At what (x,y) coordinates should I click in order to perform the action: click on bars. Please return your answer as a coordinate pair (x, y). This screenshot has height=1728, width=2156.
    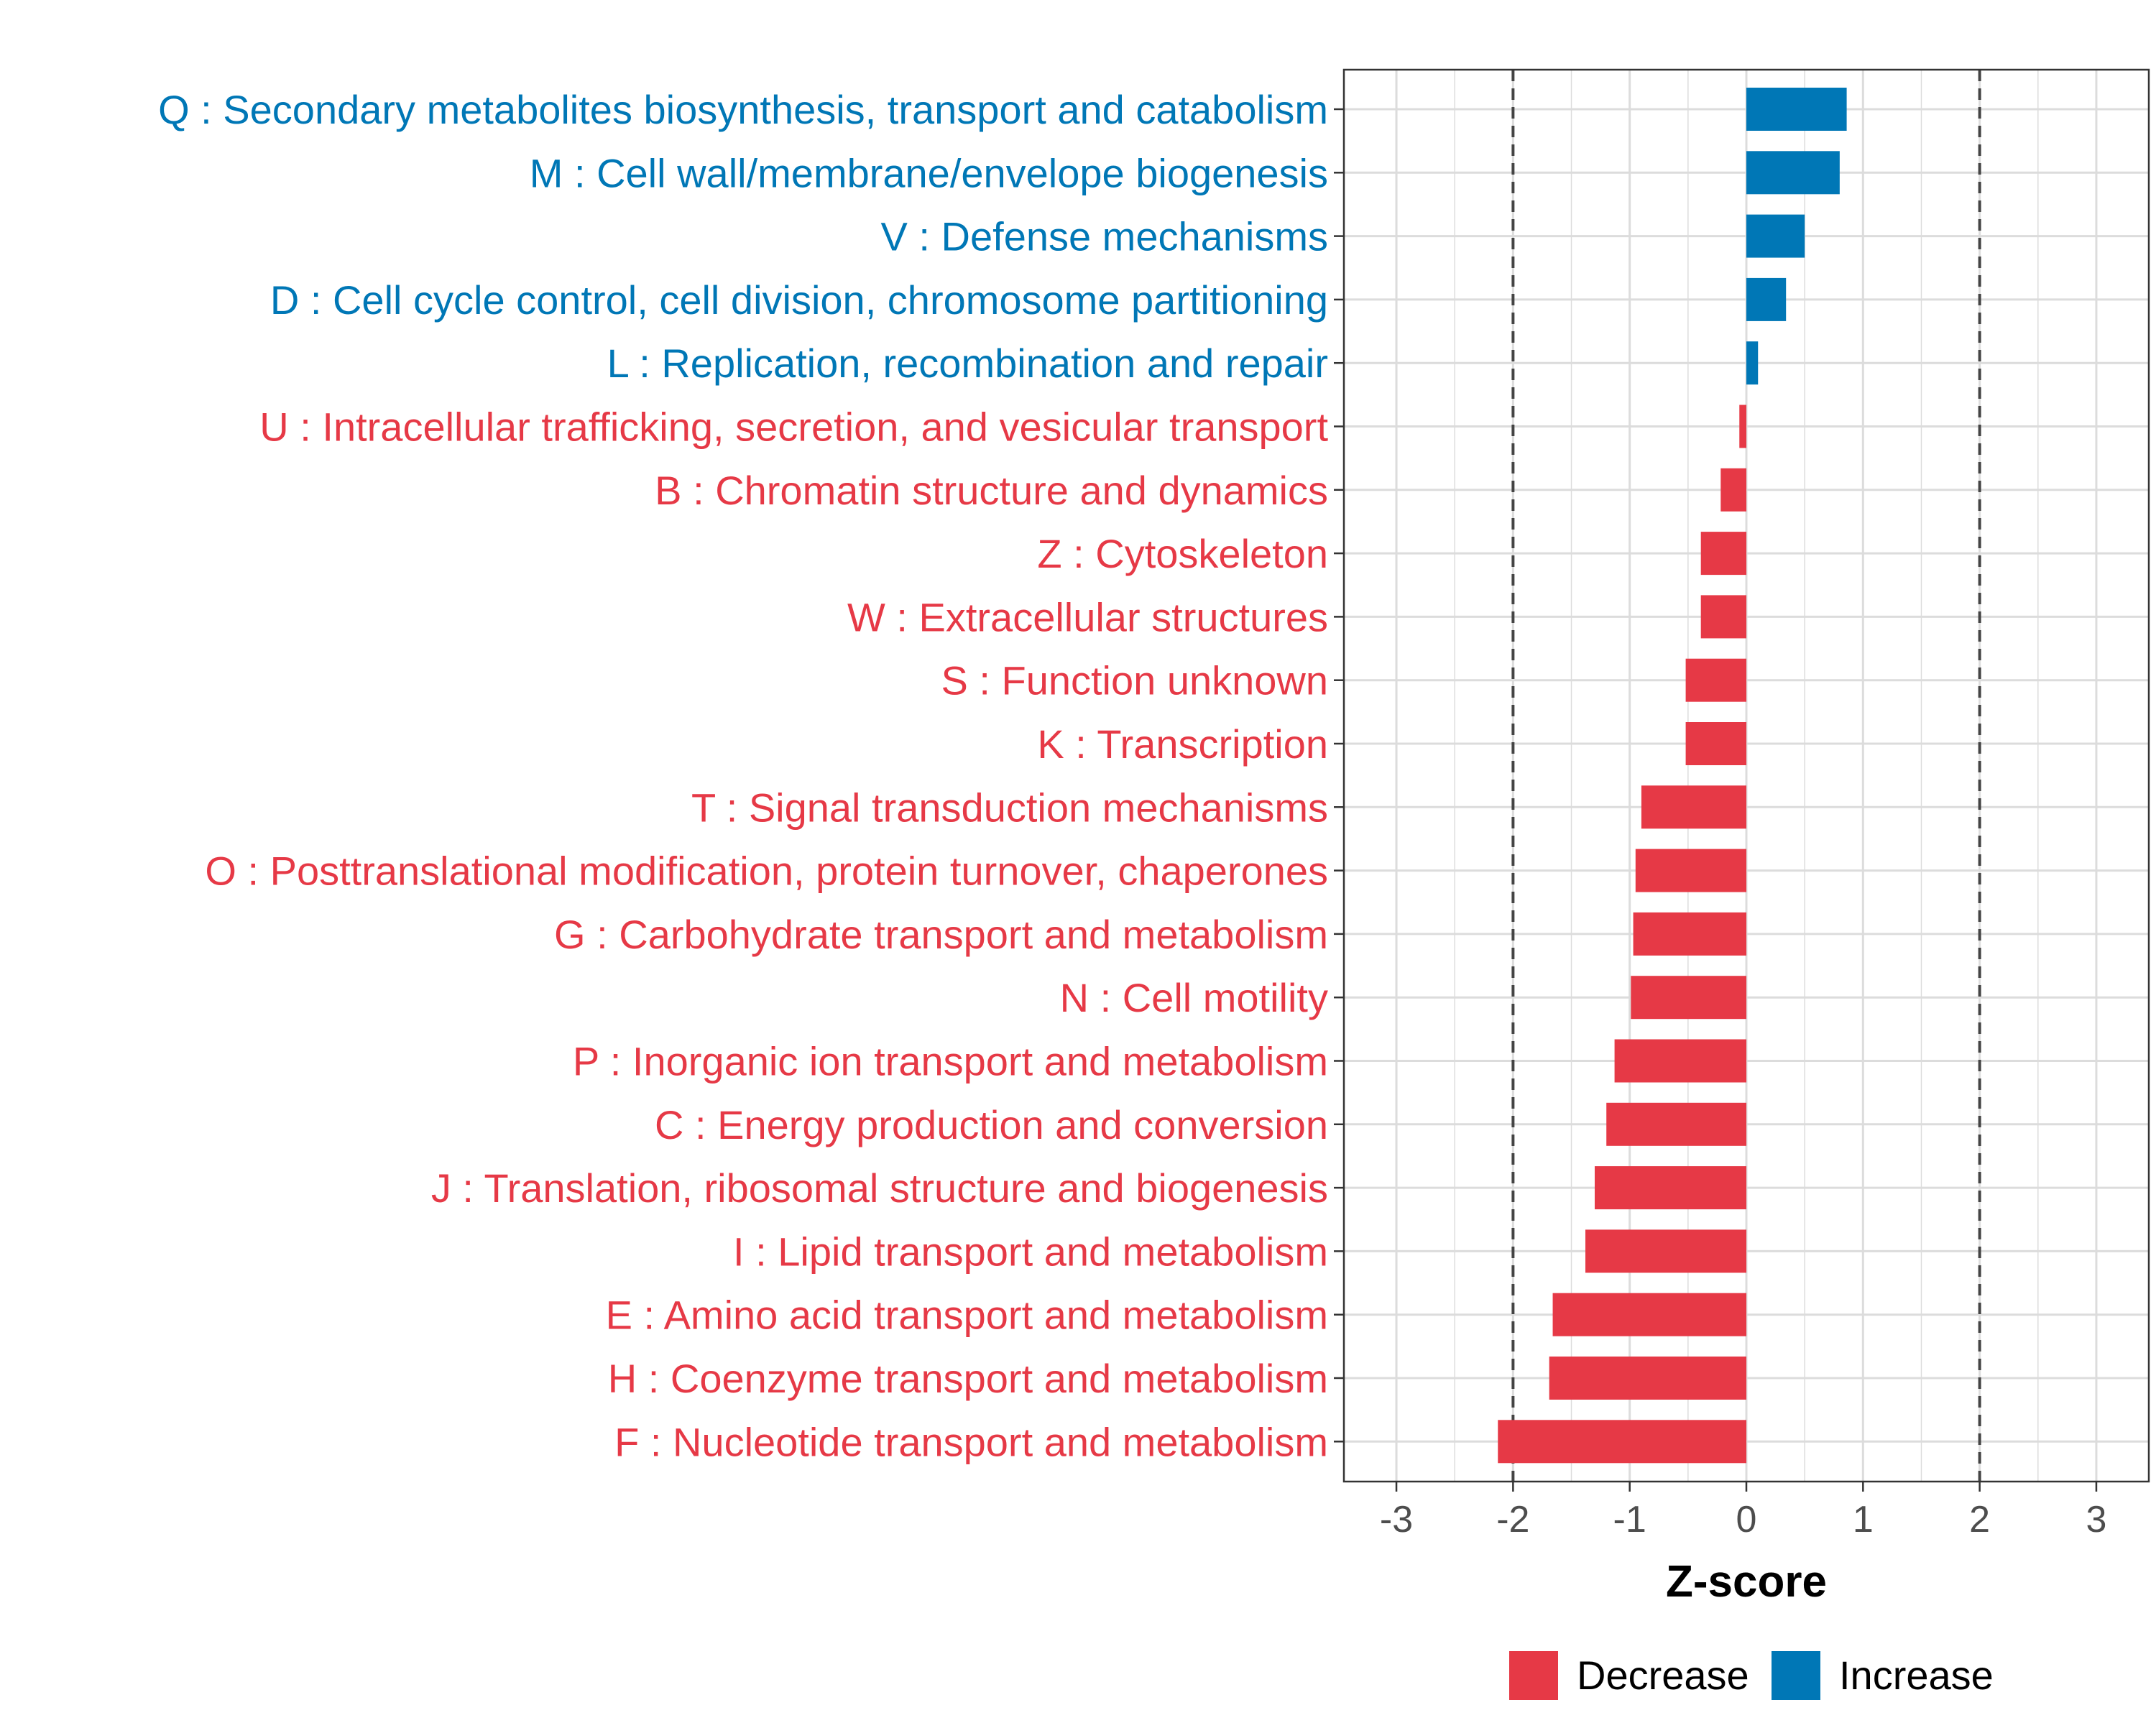
    Looking at the image, I should click on (1672, 776).